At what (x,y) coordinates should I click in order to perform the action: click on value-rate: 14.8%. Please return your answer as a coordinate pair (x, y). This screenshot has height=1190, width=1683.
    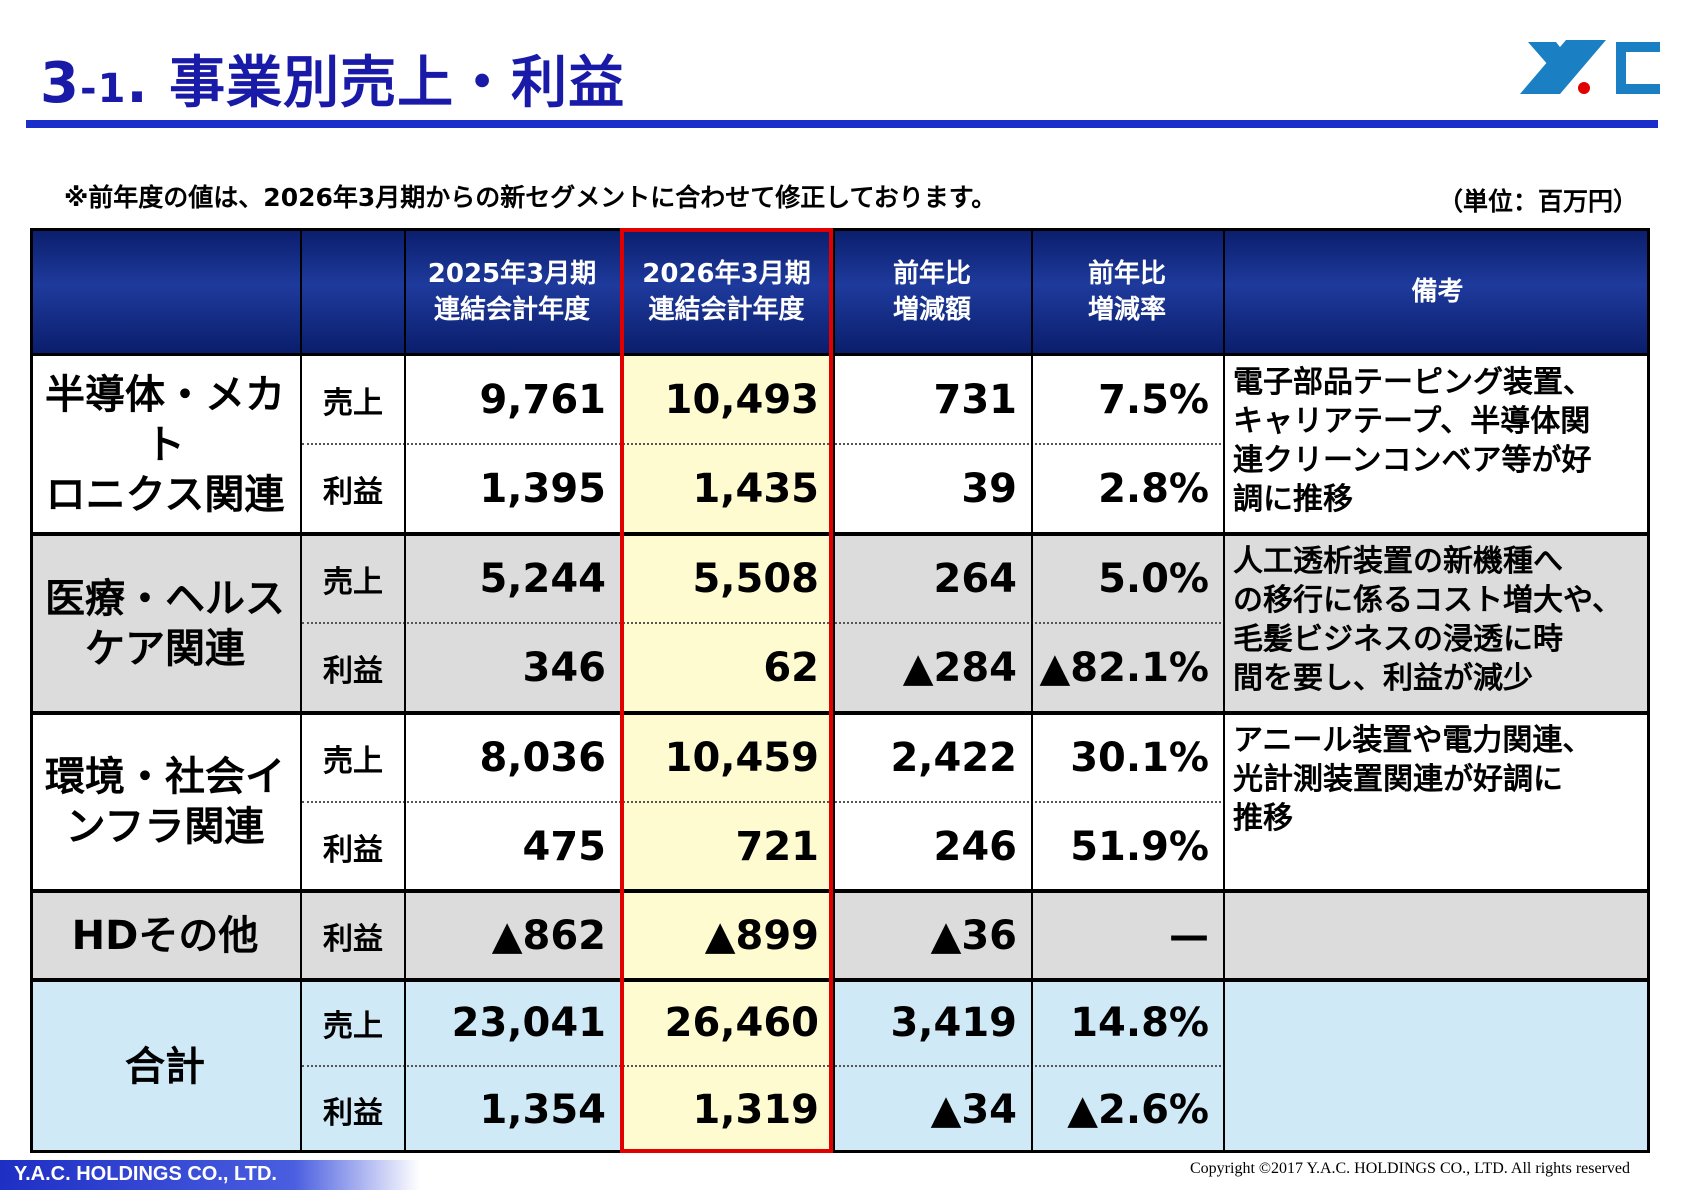
    Looking at the image, I should click on (1139, 1023).